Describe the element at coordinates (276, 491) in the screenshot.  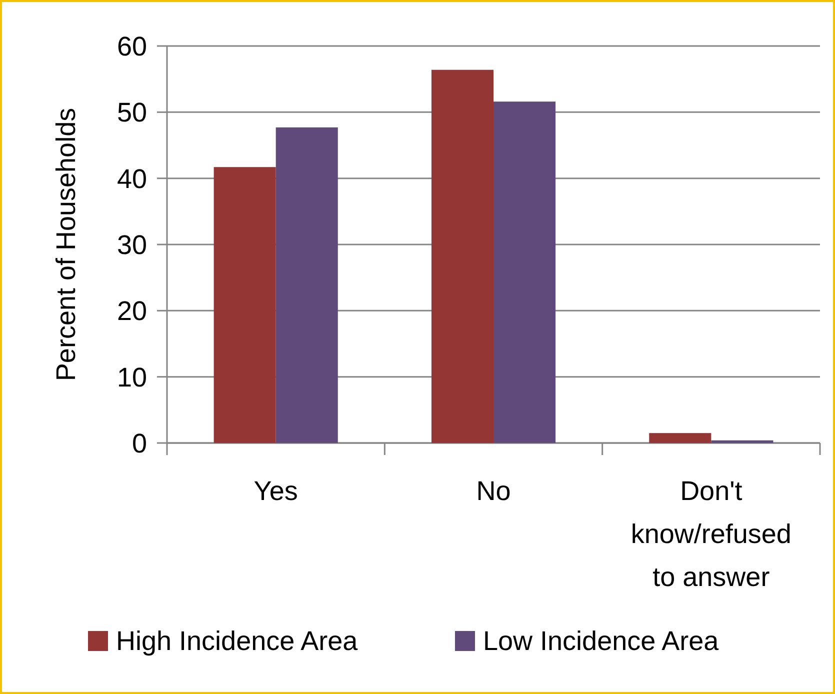
I see `x-tick-label: Yes` at that location.